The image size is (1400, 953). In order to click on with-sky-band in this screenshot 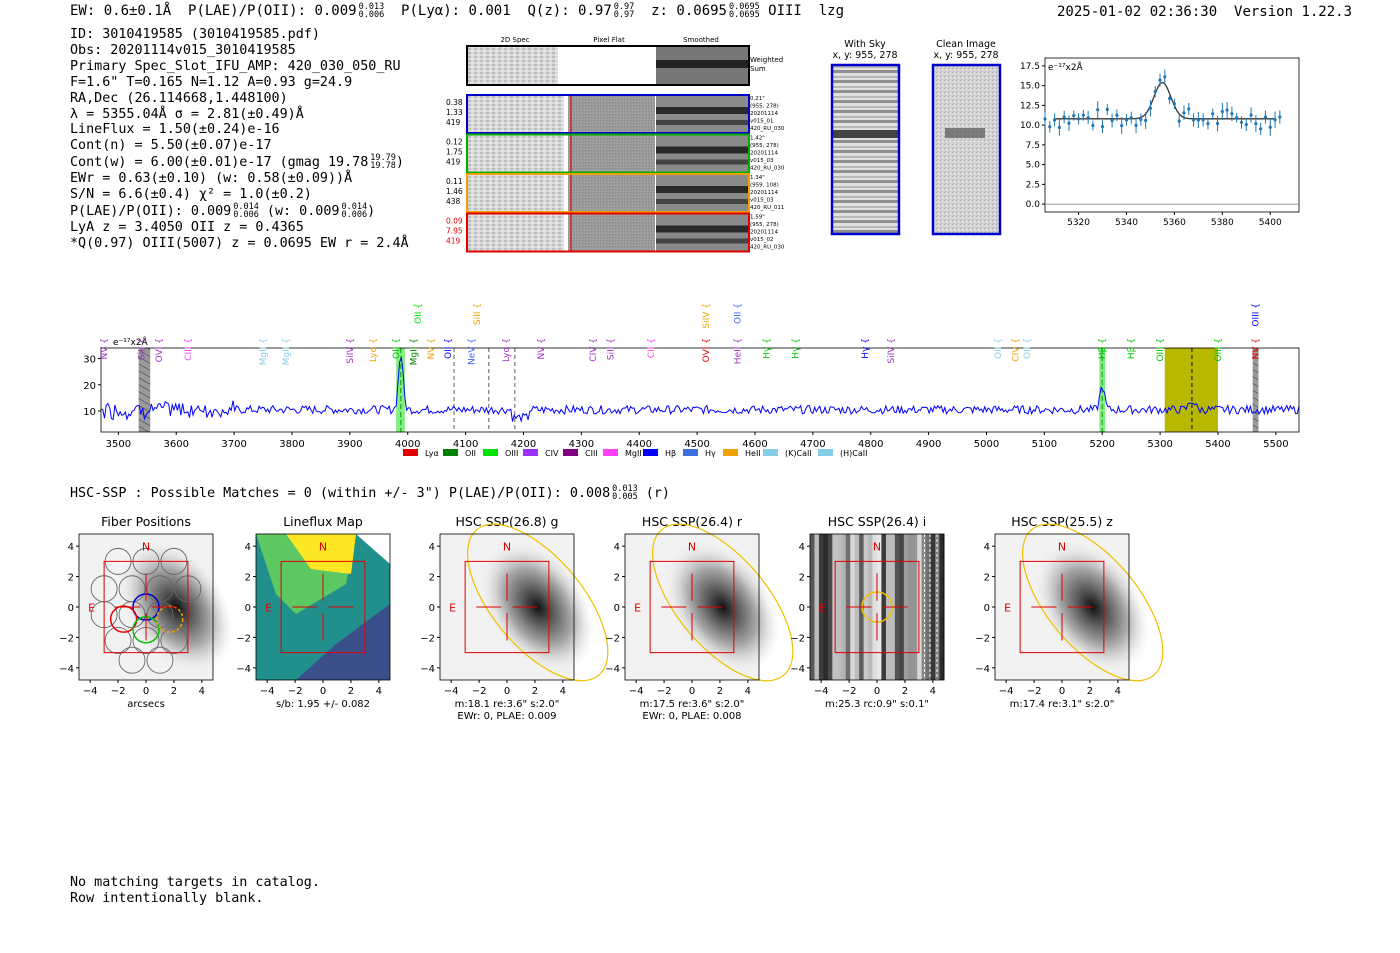, I will do `click(865, 134)`.